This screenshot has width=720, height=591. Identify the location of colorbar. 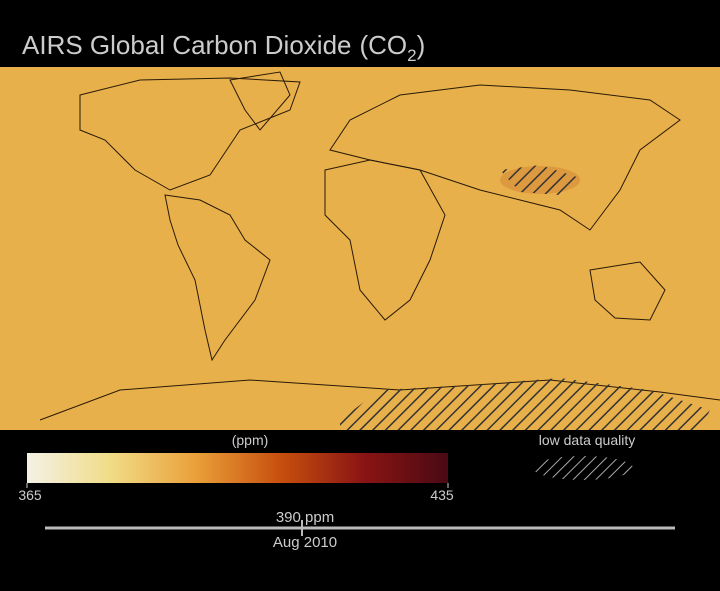
(237, 468).